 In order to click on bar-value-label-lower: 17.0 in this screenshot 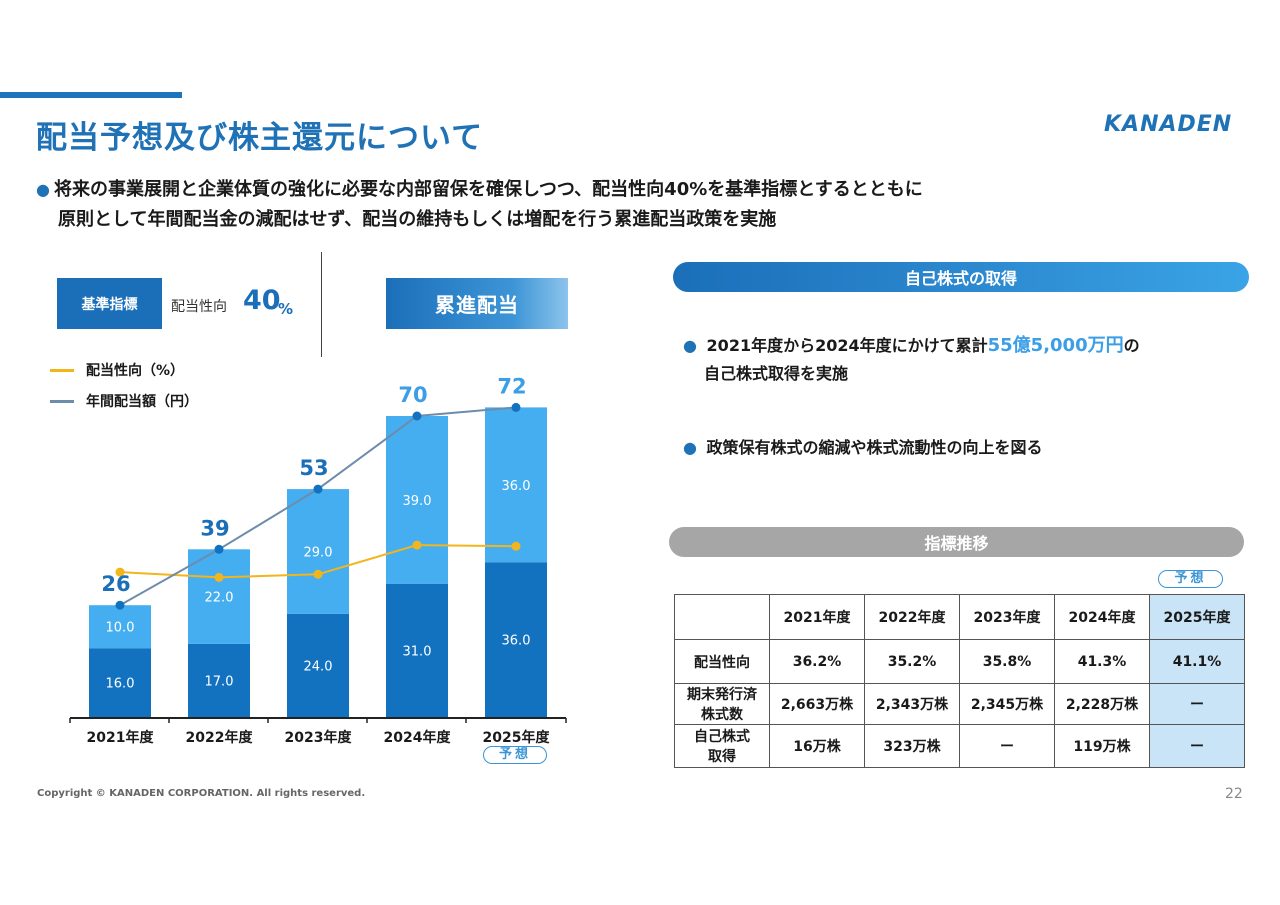, I will do `click(219, 681)`.